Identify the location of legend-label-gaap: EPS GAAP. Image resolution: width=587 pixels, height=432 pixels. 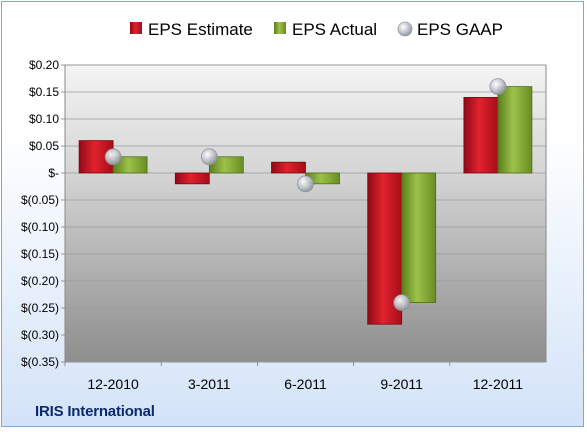
(460, 29).